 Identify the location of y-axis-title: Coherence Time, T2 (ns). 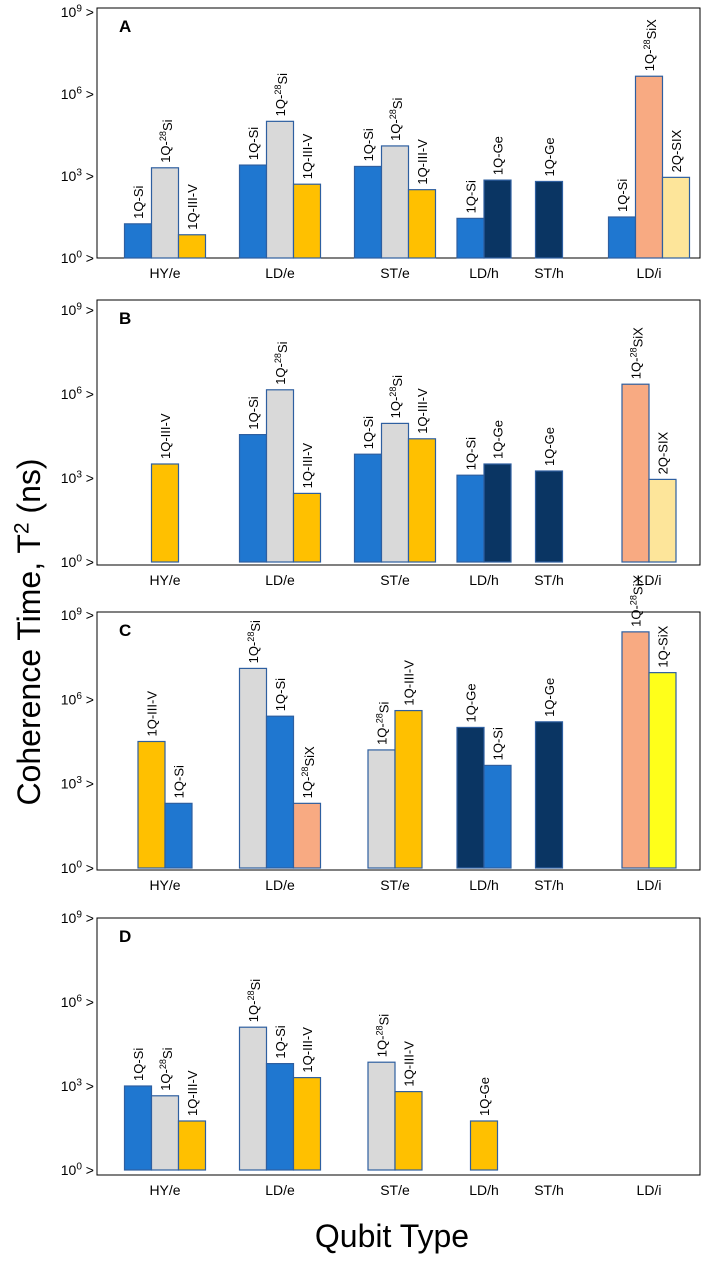
(29, 631).